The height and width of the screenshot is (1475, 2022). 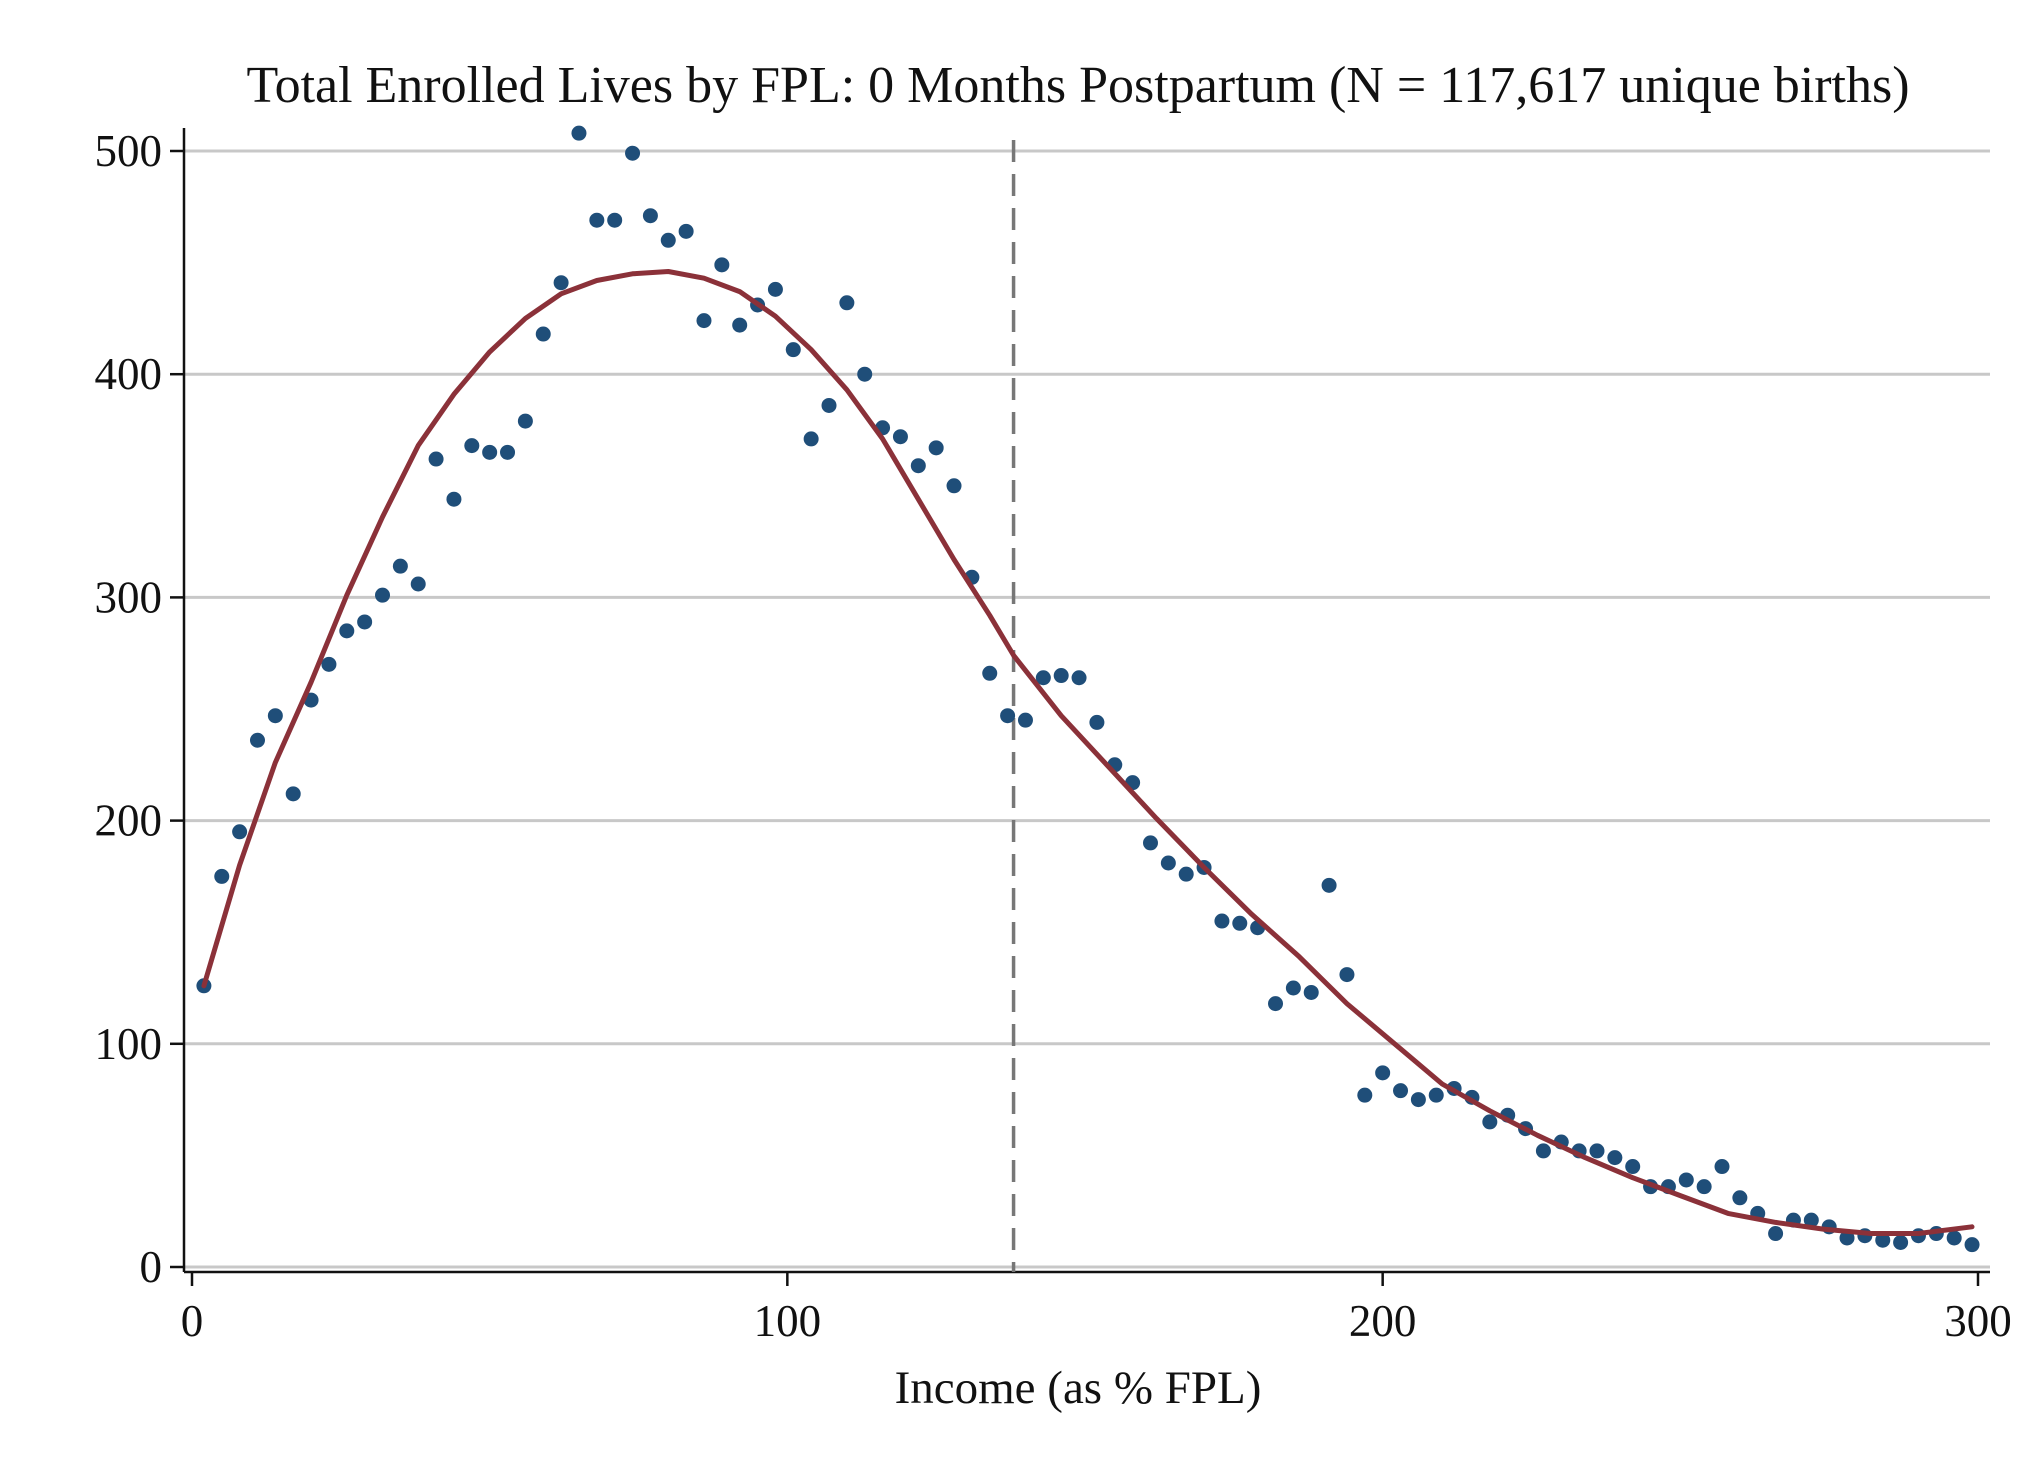 I want to click on x-axis-label: Income (as % FPL), so click(x=1078, y=1388).